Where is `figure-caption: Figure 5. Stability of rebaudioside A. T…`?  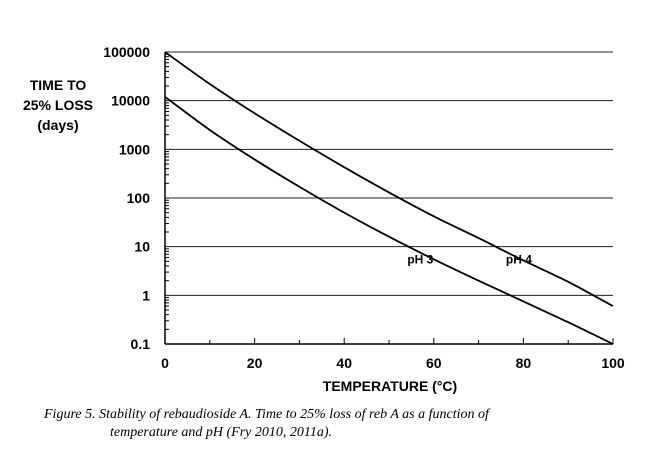
figure-caption: Figure 5. Stability of rebaudioside A. T… is located at coordinates (344, 424).